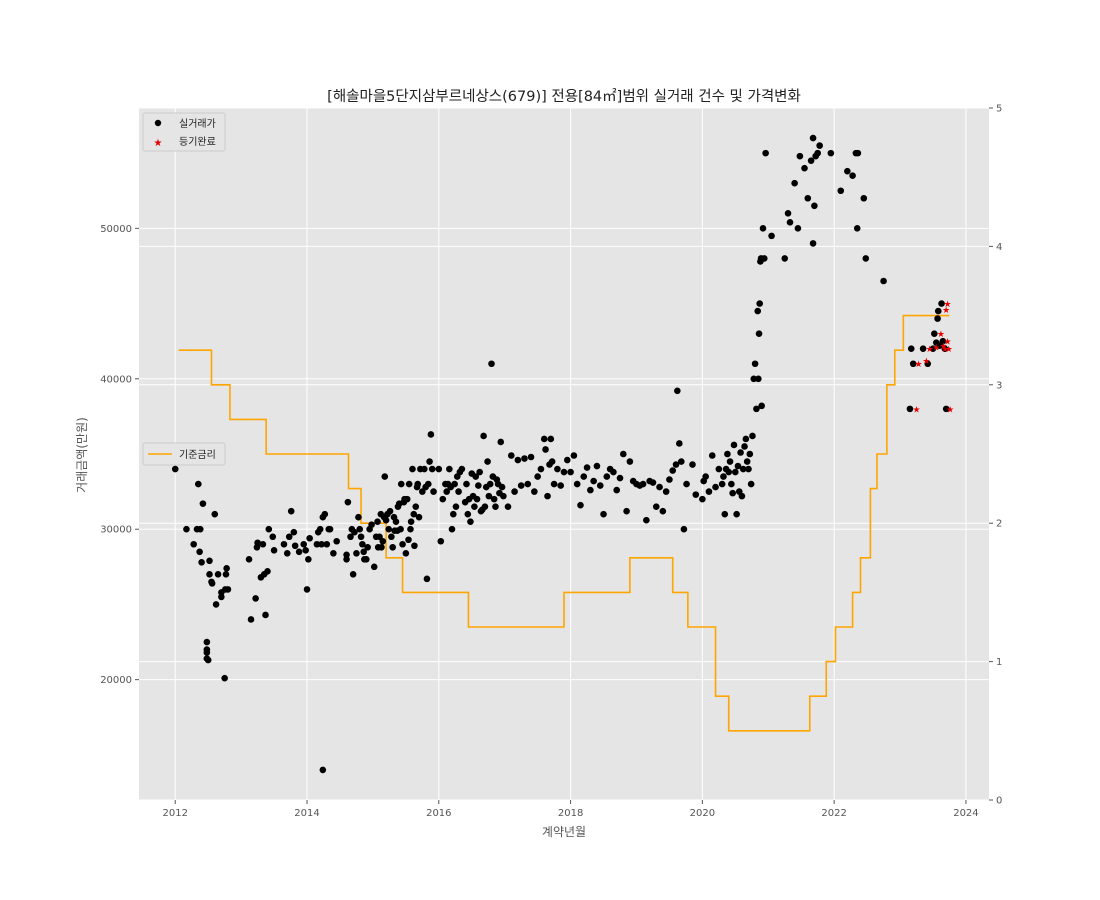  What do you see at coordinates (564, 831) in the screenshot?
I see `x-axis-label: 계약년월` at bounding box center [564, 831].